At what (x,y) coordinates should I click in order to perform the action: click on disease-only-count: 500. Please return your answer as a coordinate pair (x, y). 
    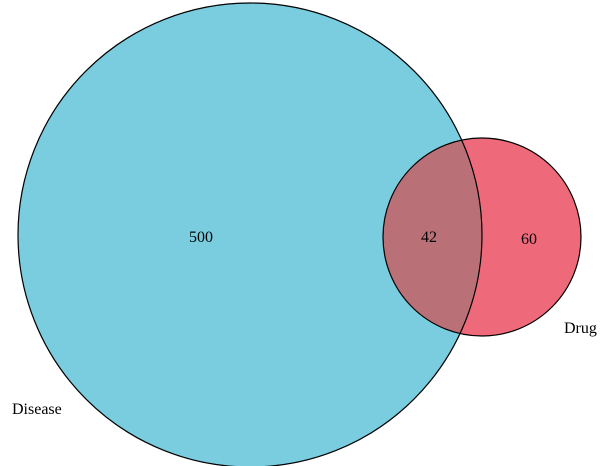
    Looking at the image, I should click on (201, 237).